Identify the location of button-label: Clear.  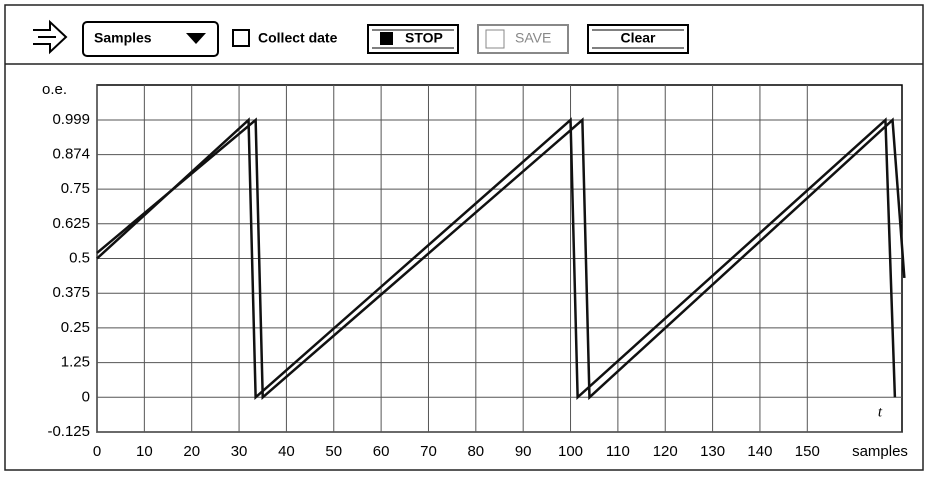
(638, 38).